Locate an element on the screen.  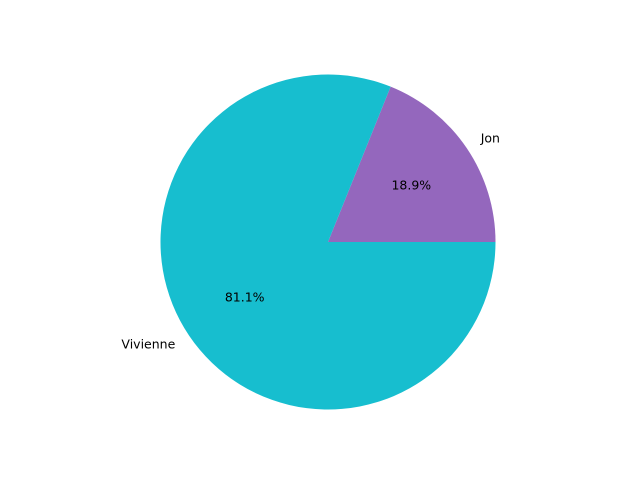
slice-label-vivienne: Vivienne is located at coordinates (148, 344).